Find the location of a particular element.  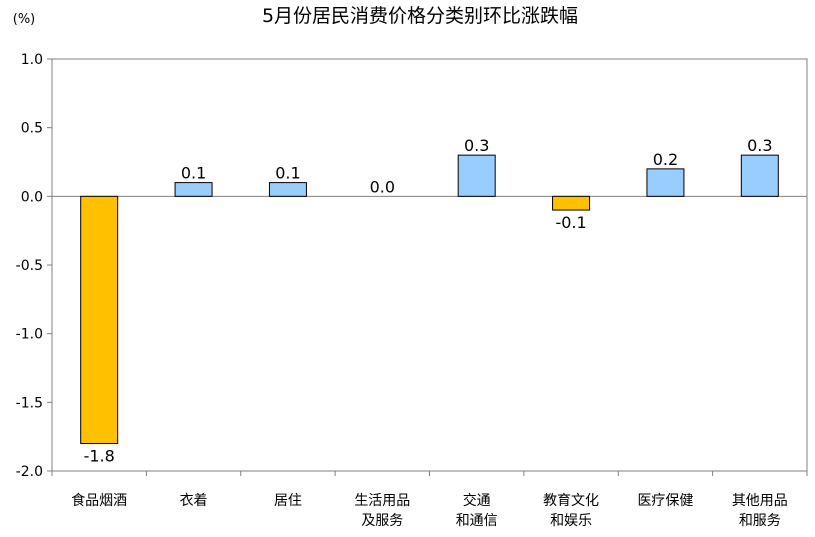

data-label: 0.0 is located at coordinates (382, 186).